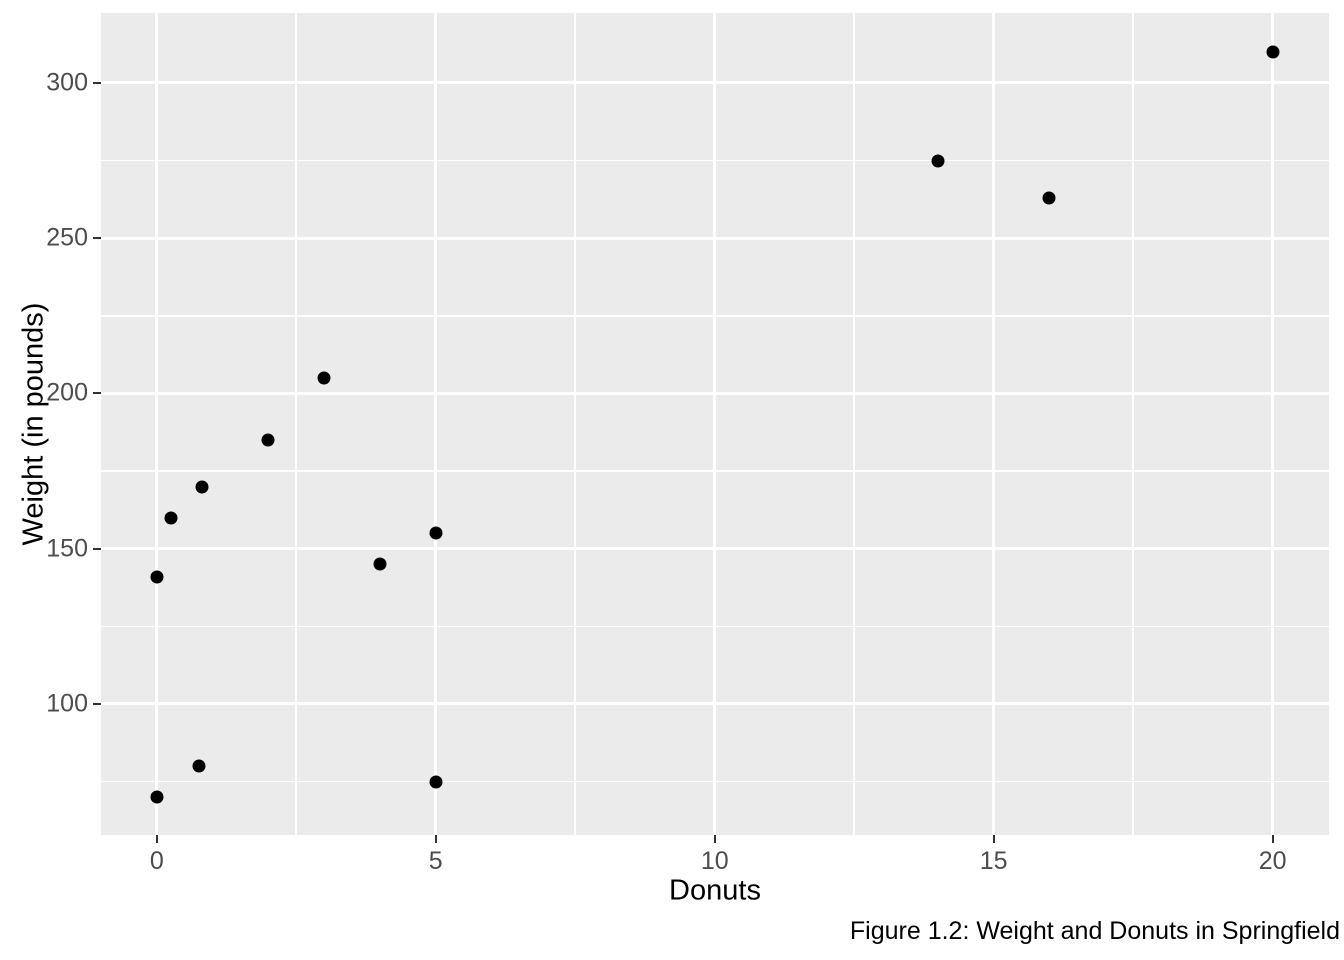  Describe the element at coordinates (67, 548) in the screenshot. I see `y-axis-tick-label: 150` at that location.